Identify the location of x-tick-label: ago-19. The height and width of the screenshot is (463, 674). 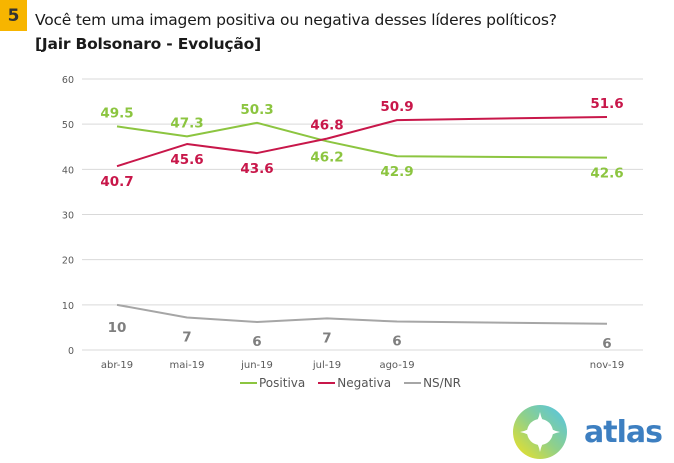
(396, 365).